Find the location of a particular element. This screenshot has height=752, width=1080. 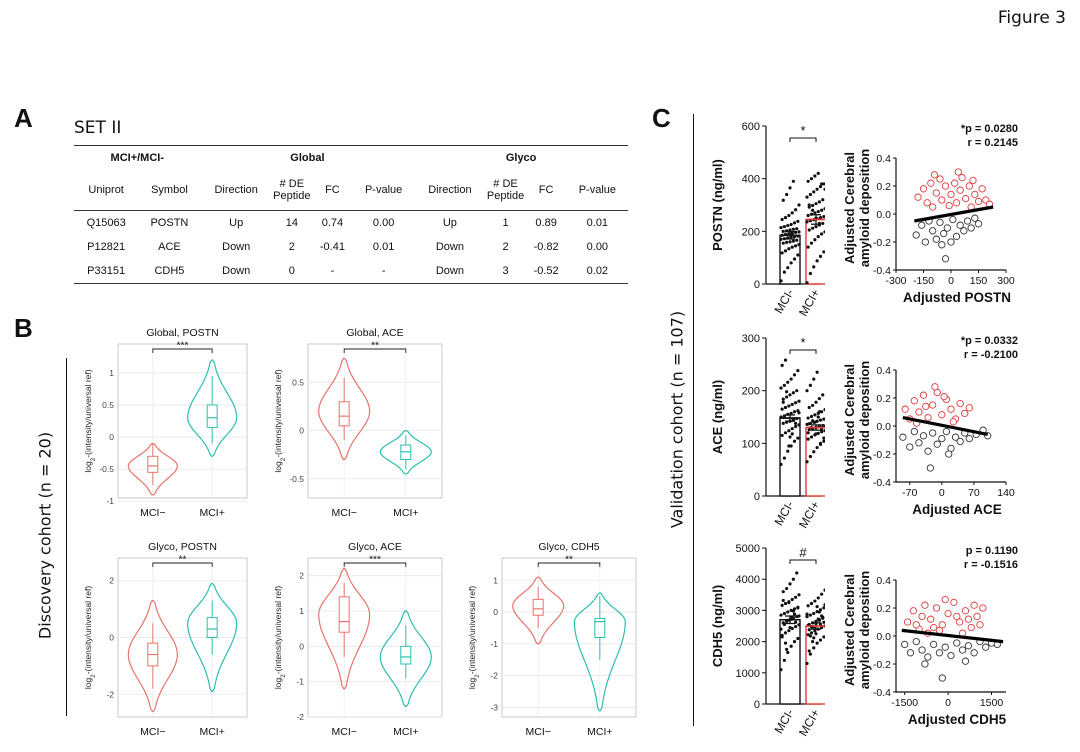

y-tick-label: -1 is located at coordinates (494, 644).